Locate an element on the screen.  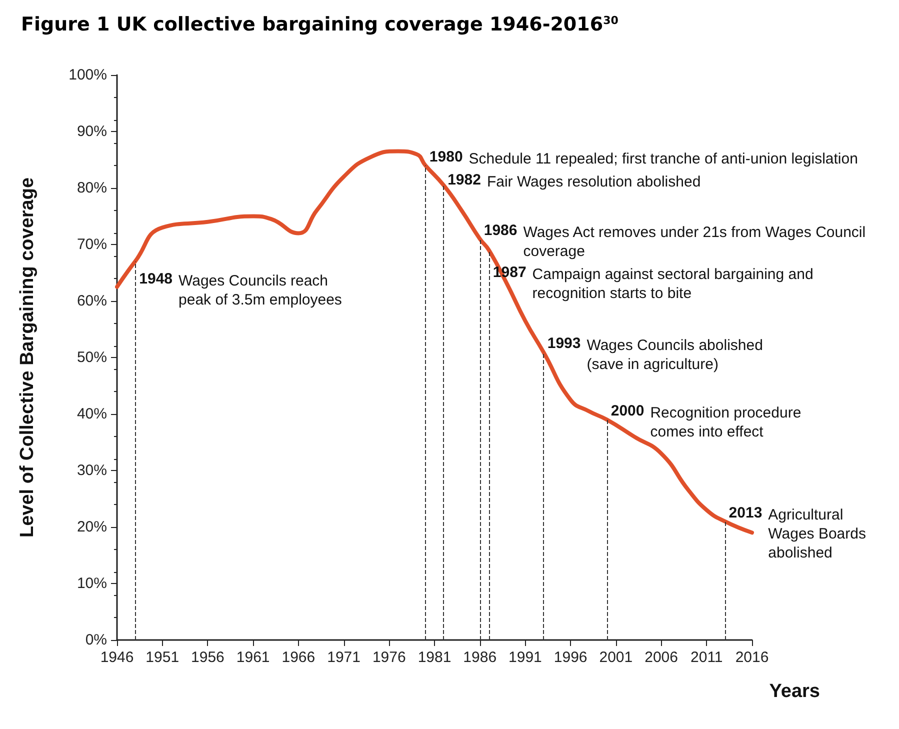
y-tick-label: 40% is located at coordinates (91, 414).